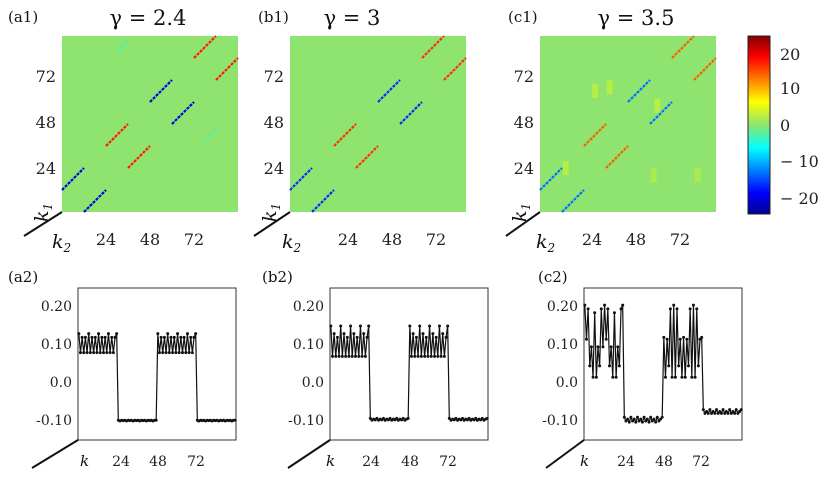 The width and height of the screenshot is (830, 480). I want to click on y-tick-48: 48, so click(274, 122).